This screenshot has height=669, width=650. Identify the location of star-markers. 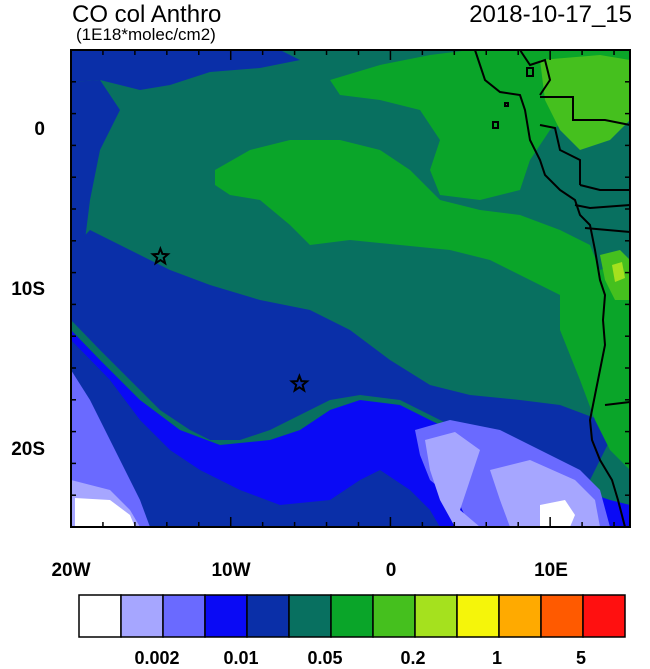
(230, 319).